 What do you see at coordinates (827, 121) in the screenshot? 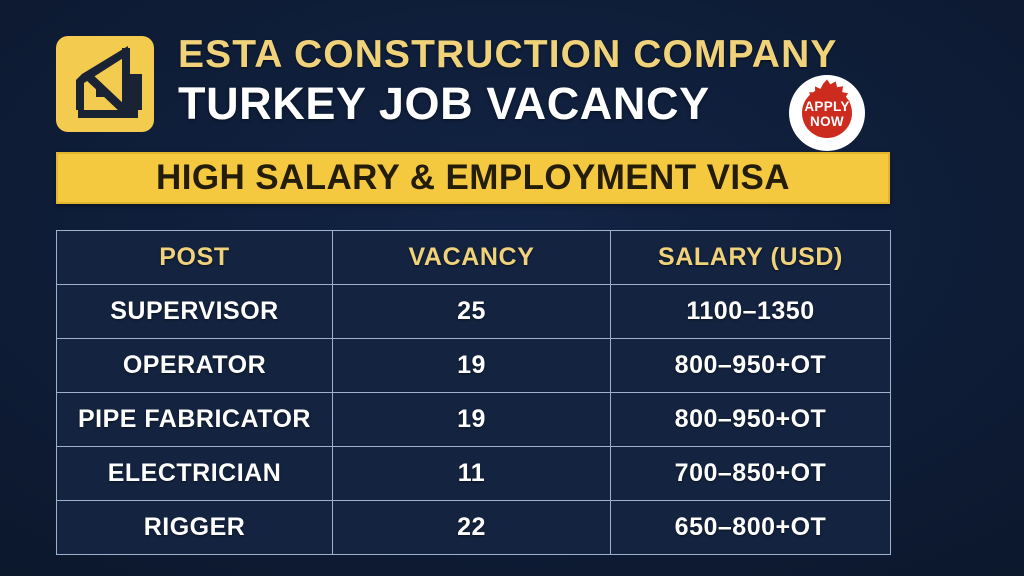
I see `apply-badge-line2: NOW` at bounding box center [827, 121].